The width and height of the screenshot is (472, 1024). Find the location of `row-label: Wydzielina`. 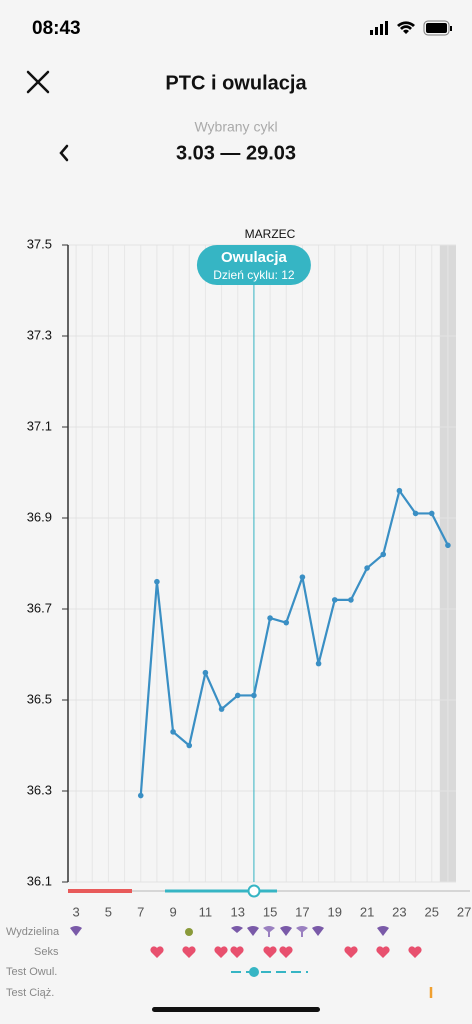

row-label: Wydzielina is located at coordinates (33, 932).